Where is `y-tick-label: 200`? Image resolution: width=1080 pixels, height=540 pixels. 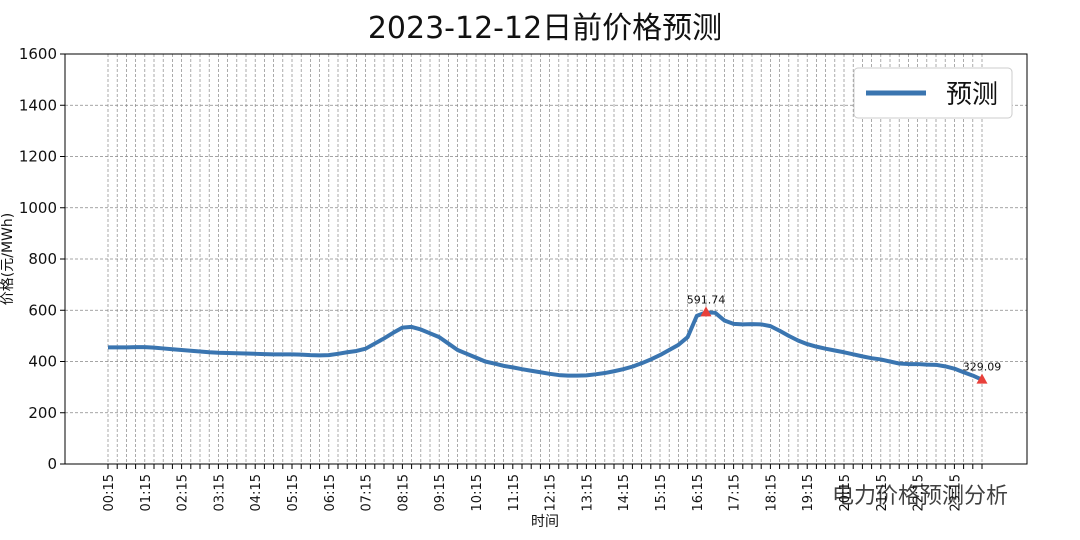
y-tick-label: 200 is located at coordinates (42, 413).